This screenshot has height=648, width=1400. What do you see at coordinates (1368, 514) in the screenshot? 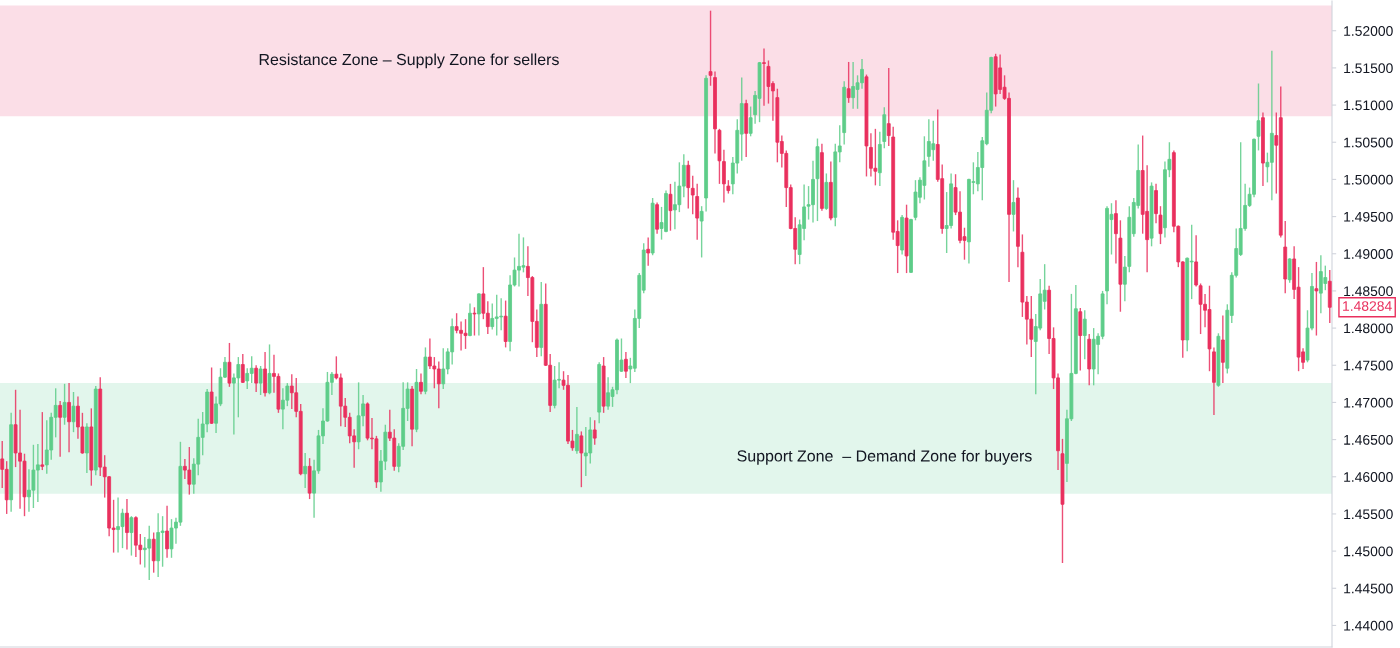
I see `y-tick-label: 1.45500` at bounding box center [1368, 514].